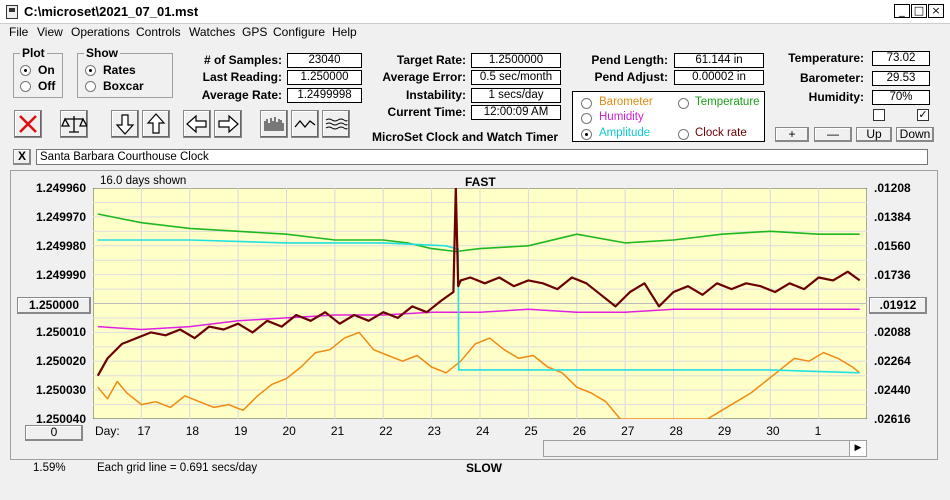 The height and width of the screenshot is (500, 950). I want to click on average-error-value: 0.5 sec/month, so click(516, 77).